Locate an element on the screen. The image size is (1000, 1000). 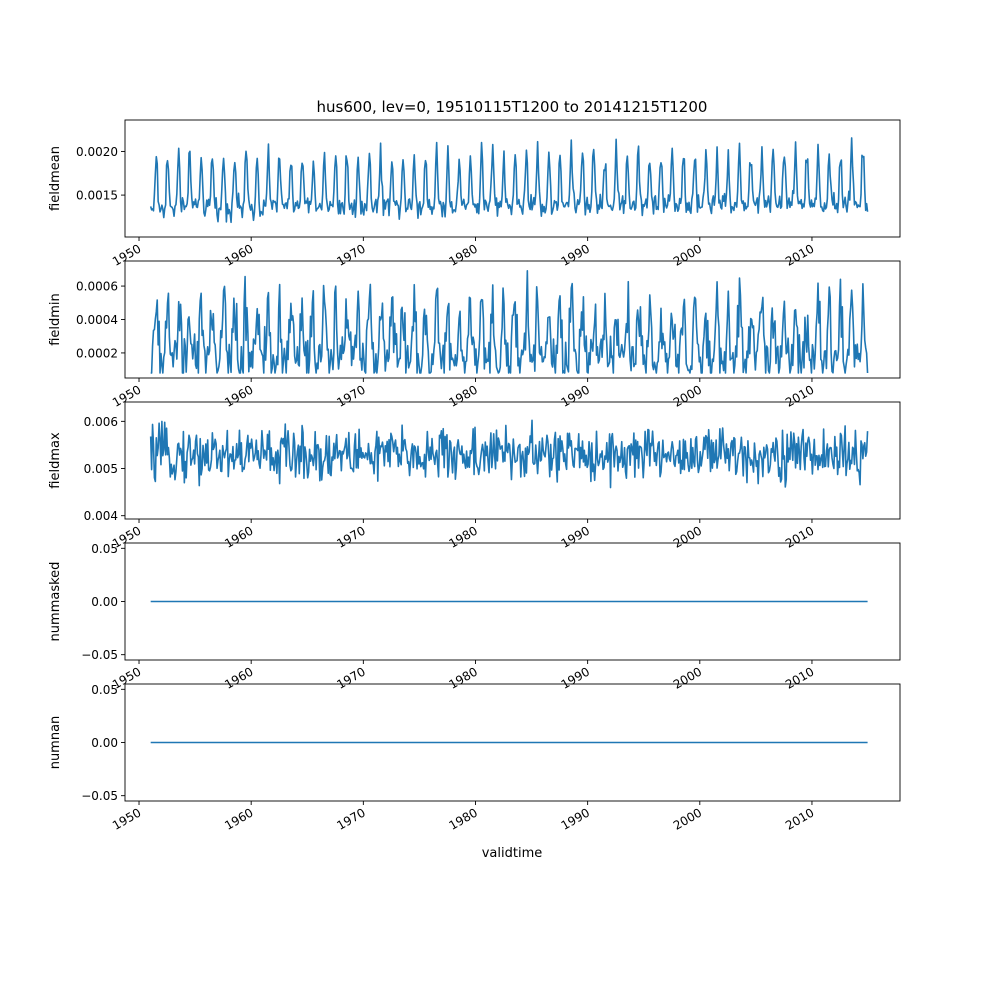
y-axis-label: numnan is located at coordinates (55, 743).